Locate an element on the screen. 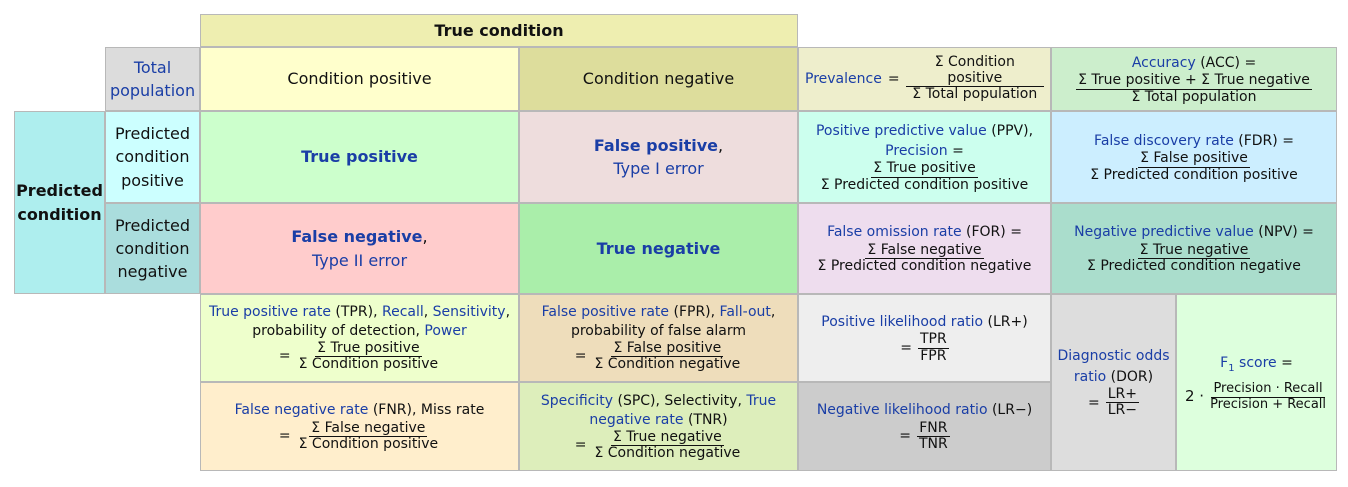 The height and width of the screenshot is (487, 1348). fnr-numerator: Σ False negative is located at coordinates (368, 428).